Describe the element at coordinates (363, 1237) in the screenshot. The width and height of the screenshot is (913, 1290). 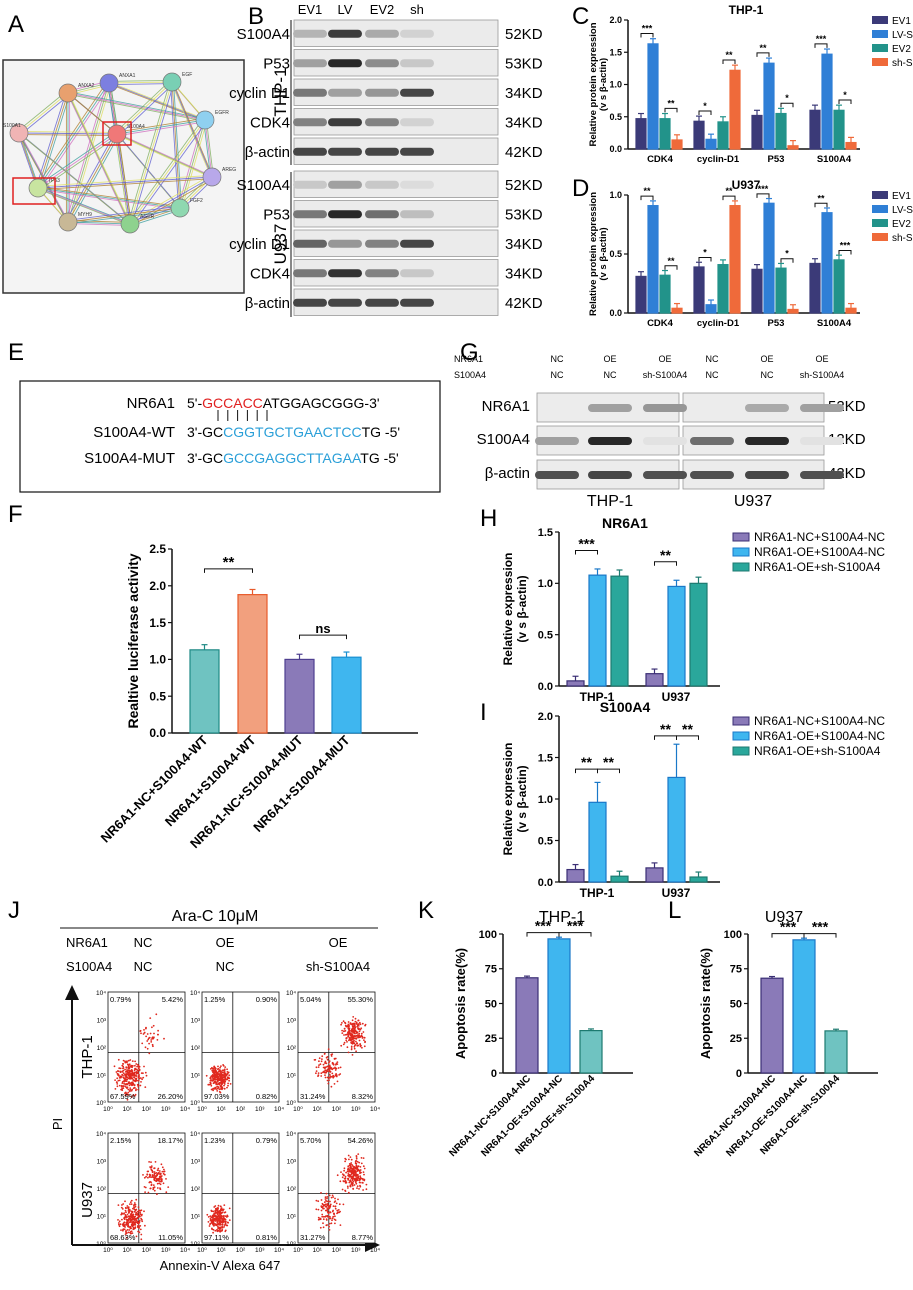
I see `quadrant-value: 8.77%` at that location.